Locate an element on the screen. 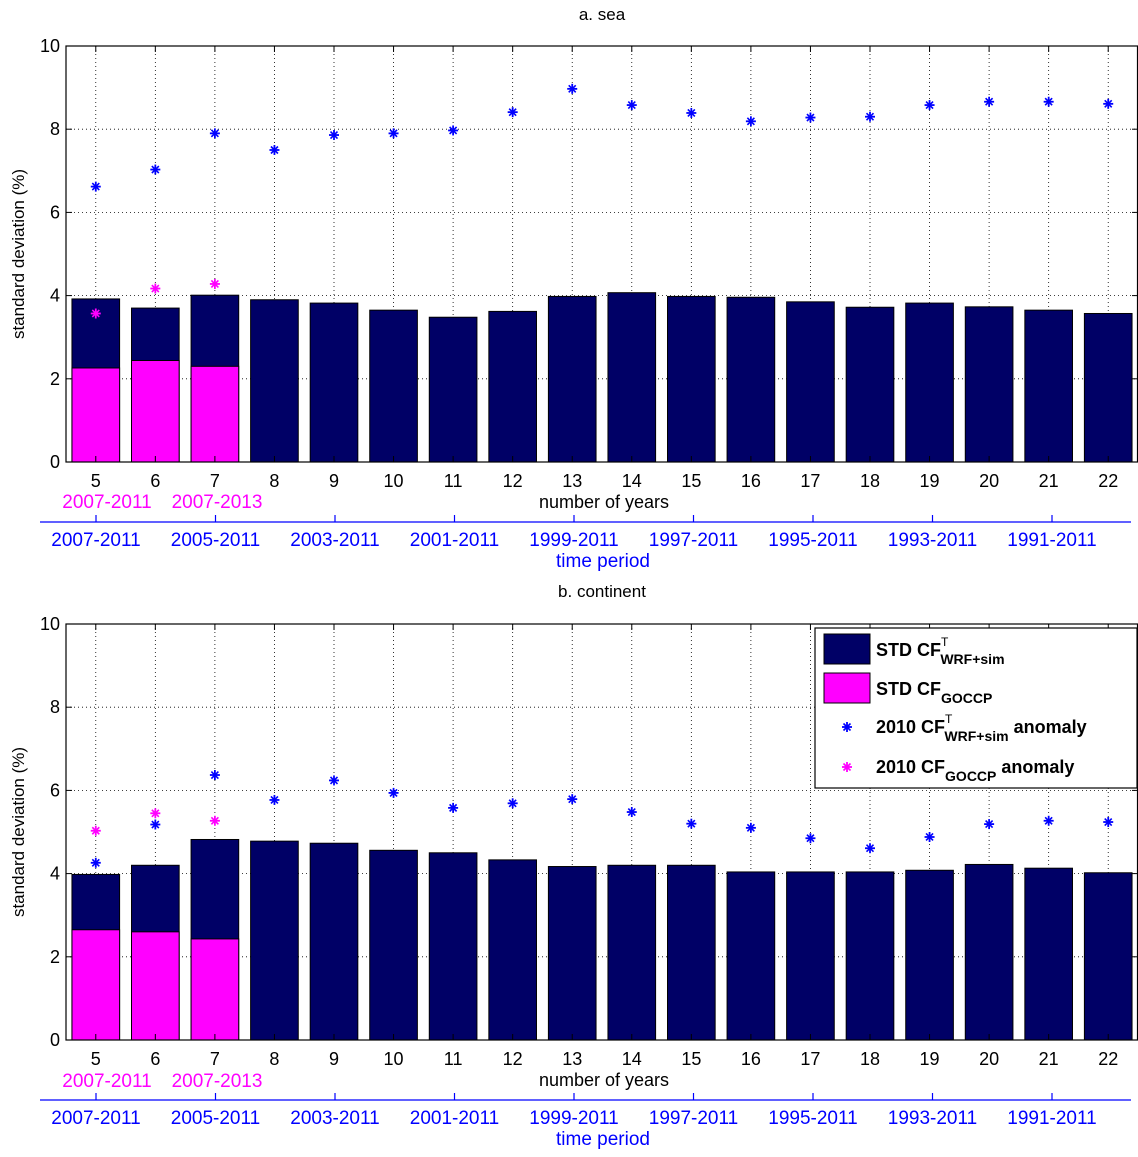 This screenshot has height=1157, width=1138. legend-label: 2010 CFGOCCP anomaly is located at coordinates (975, 770).